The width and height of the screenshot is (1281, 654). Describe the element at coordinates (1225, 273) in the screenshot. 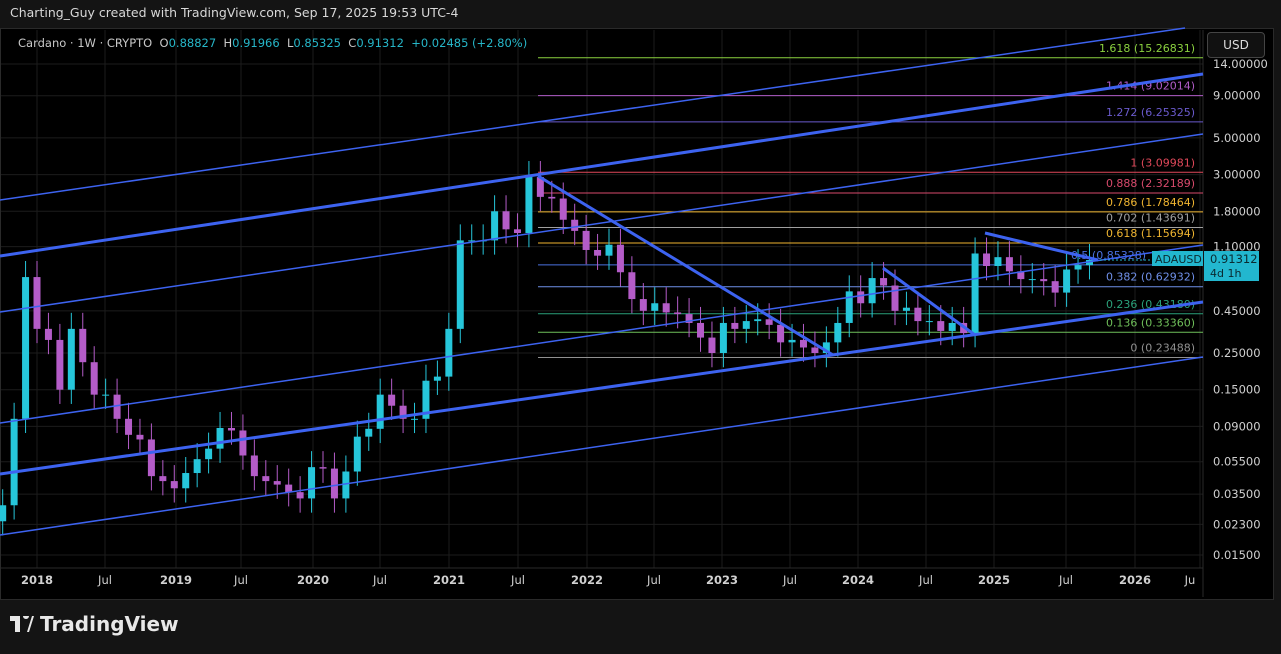

I see `countdown-label: 4d 1h` at that location.